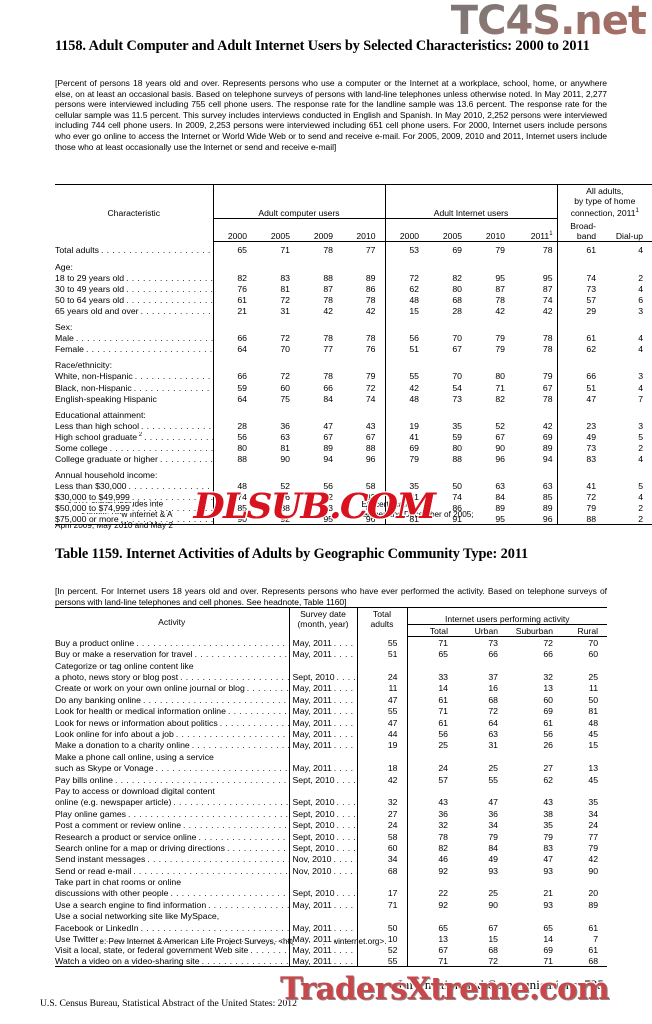 The width and height of the screenshot is (652, 1024). Describe the element at coordinates (387, 504) in the screenshot. I see `footnote-1-suffix: ED certificate.` at that location.